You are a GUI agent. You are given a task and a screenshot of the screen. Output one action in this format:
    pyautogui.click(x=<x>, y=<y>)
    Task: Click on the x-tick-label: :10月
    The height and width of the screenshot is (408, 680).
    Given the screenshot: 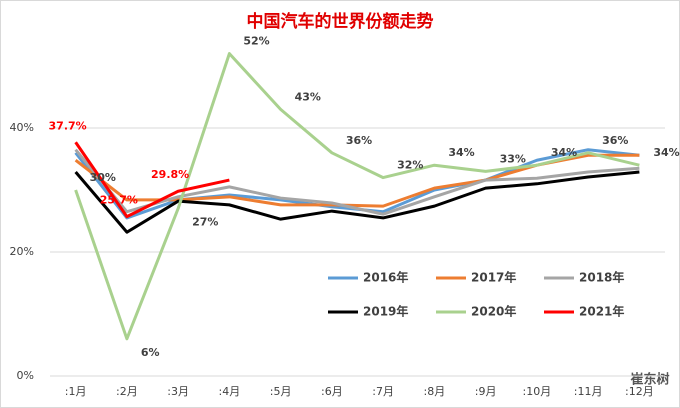 What is the action you would take?
    pyautogui.click(x=537, y=391)
    